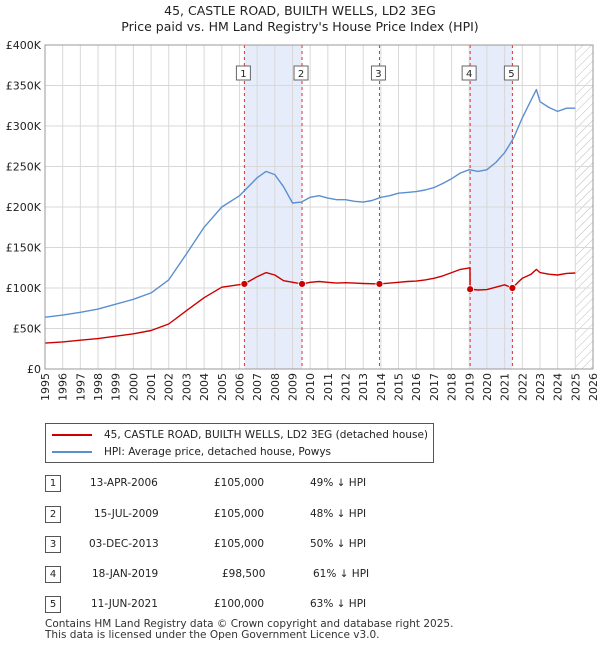 The image size is (600, 650). Describe the element at coordinates (399, 387) in the screenshot. I see `x-tick-label: 2015` at that location.